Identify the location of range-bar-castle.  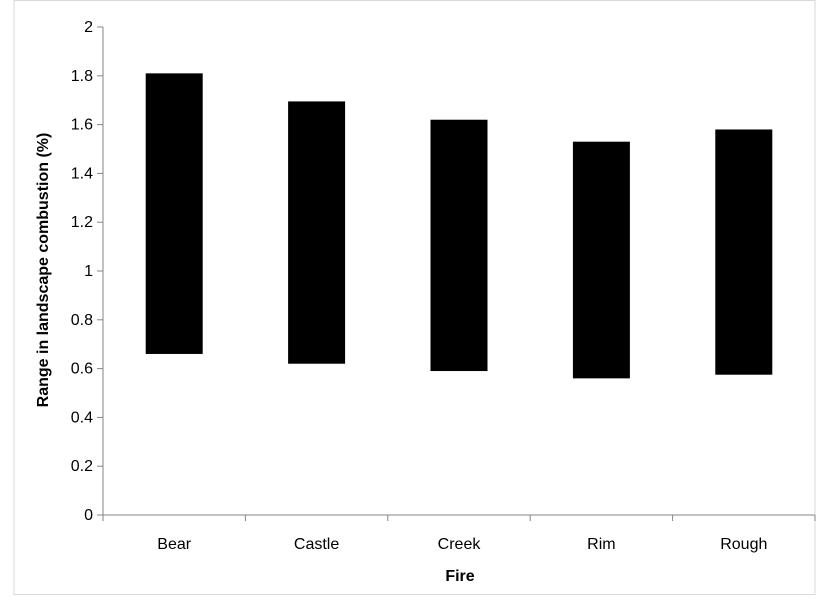
(317, 232).